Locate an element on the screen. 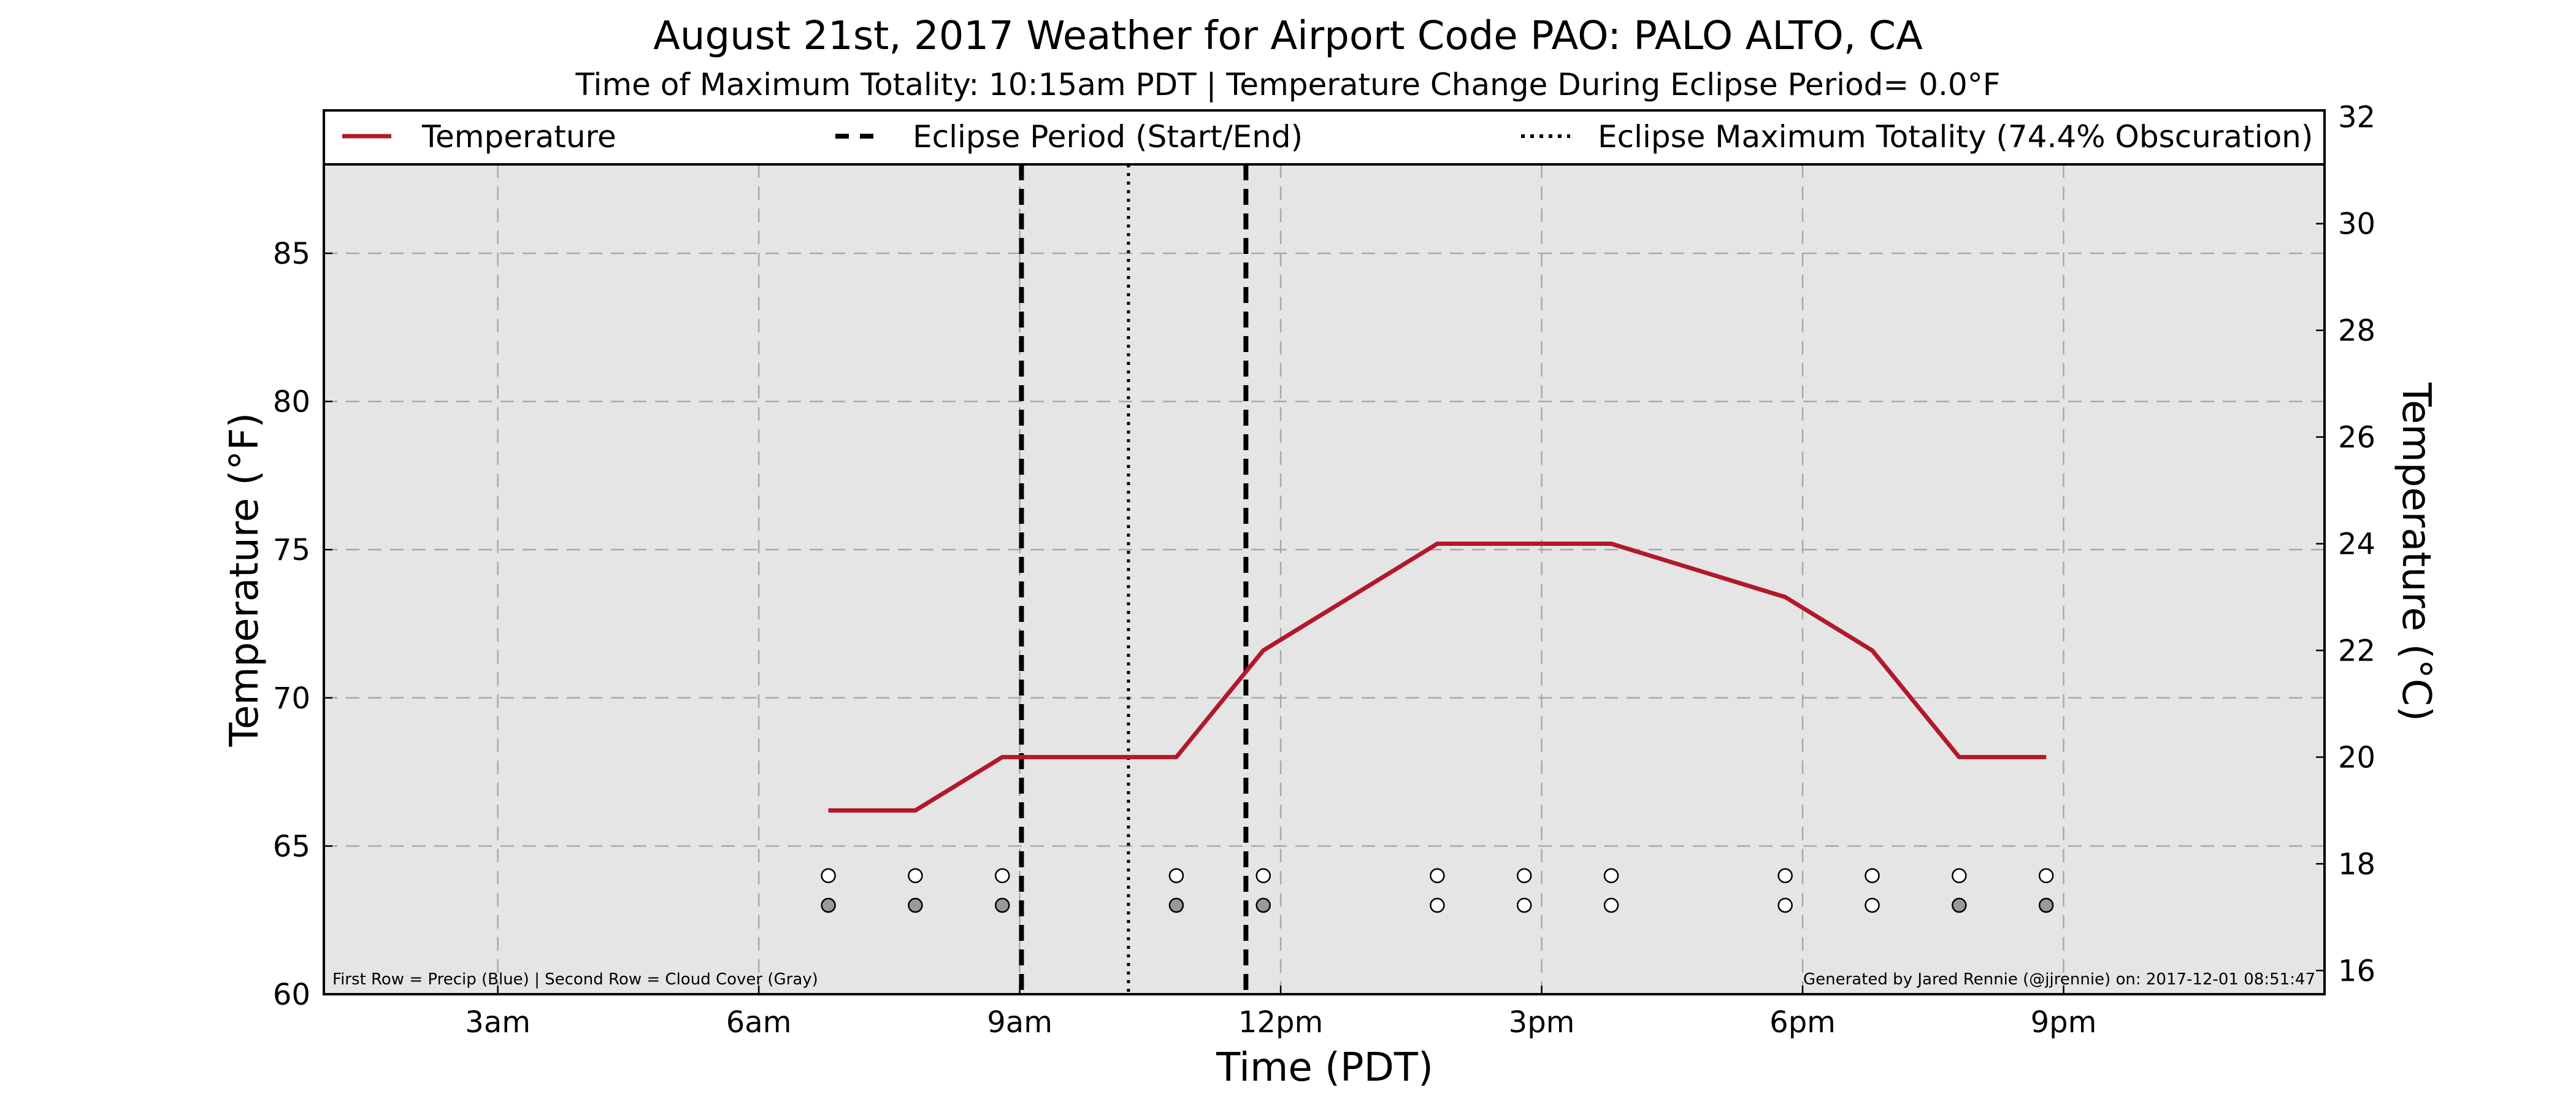  temperature-line is located at coordinates (1437, 677).